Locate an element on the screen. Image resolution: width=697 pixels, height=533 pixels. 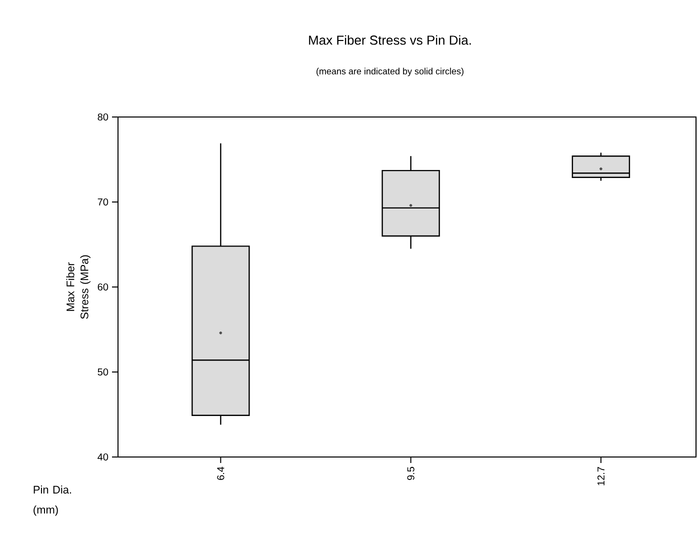
y-axis-title: Max Fiber Stress (MPa) is located at coordinates (78, 287).